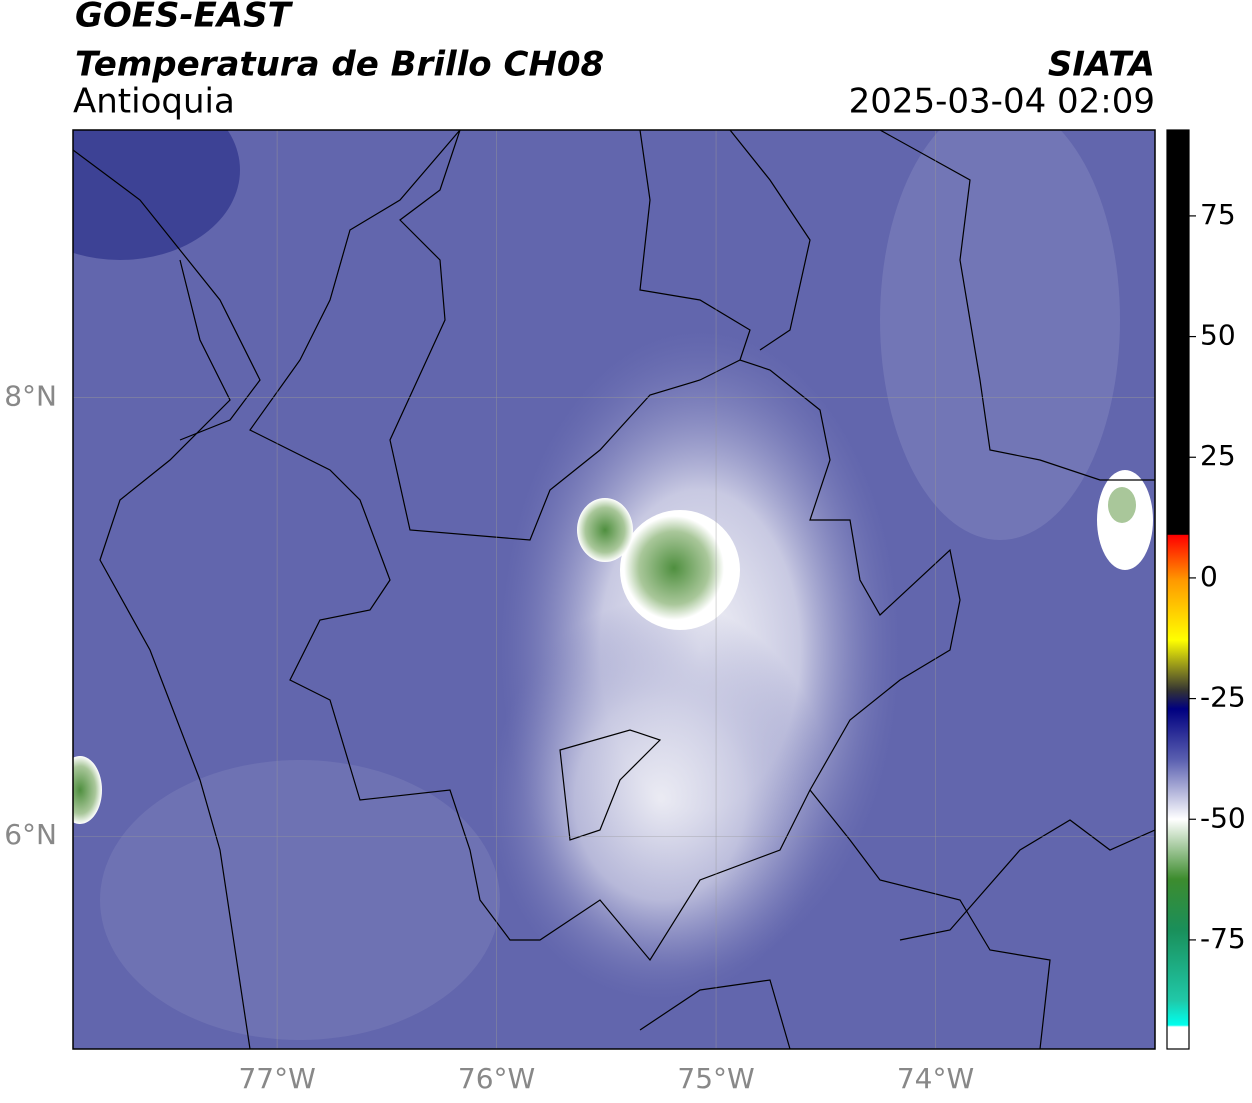 This screenshot has height=1103, width=1252. Describe the element at coordinates (1218, 335) in the screenshot. I see `colorbar-tick-label: 50` at that location.